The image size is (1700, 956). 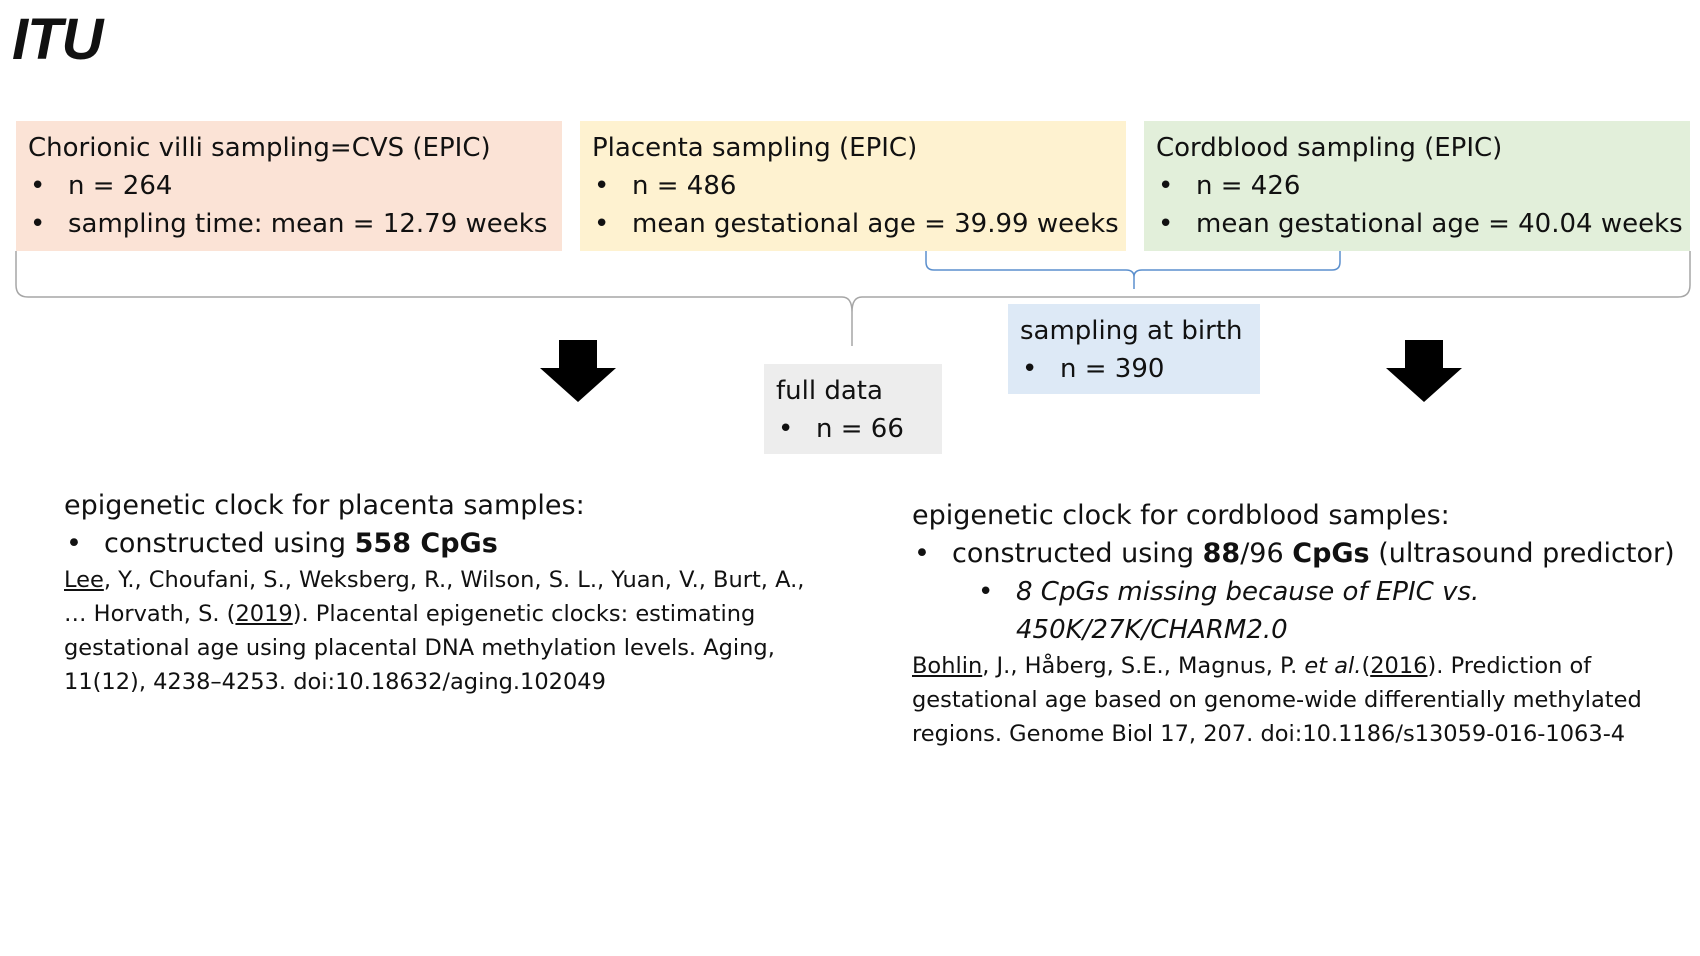 What do you see at coordinates (853, 409) in the screenshot?
I see `full-data-box: full data n = 66` at bounding box center [853, 409].